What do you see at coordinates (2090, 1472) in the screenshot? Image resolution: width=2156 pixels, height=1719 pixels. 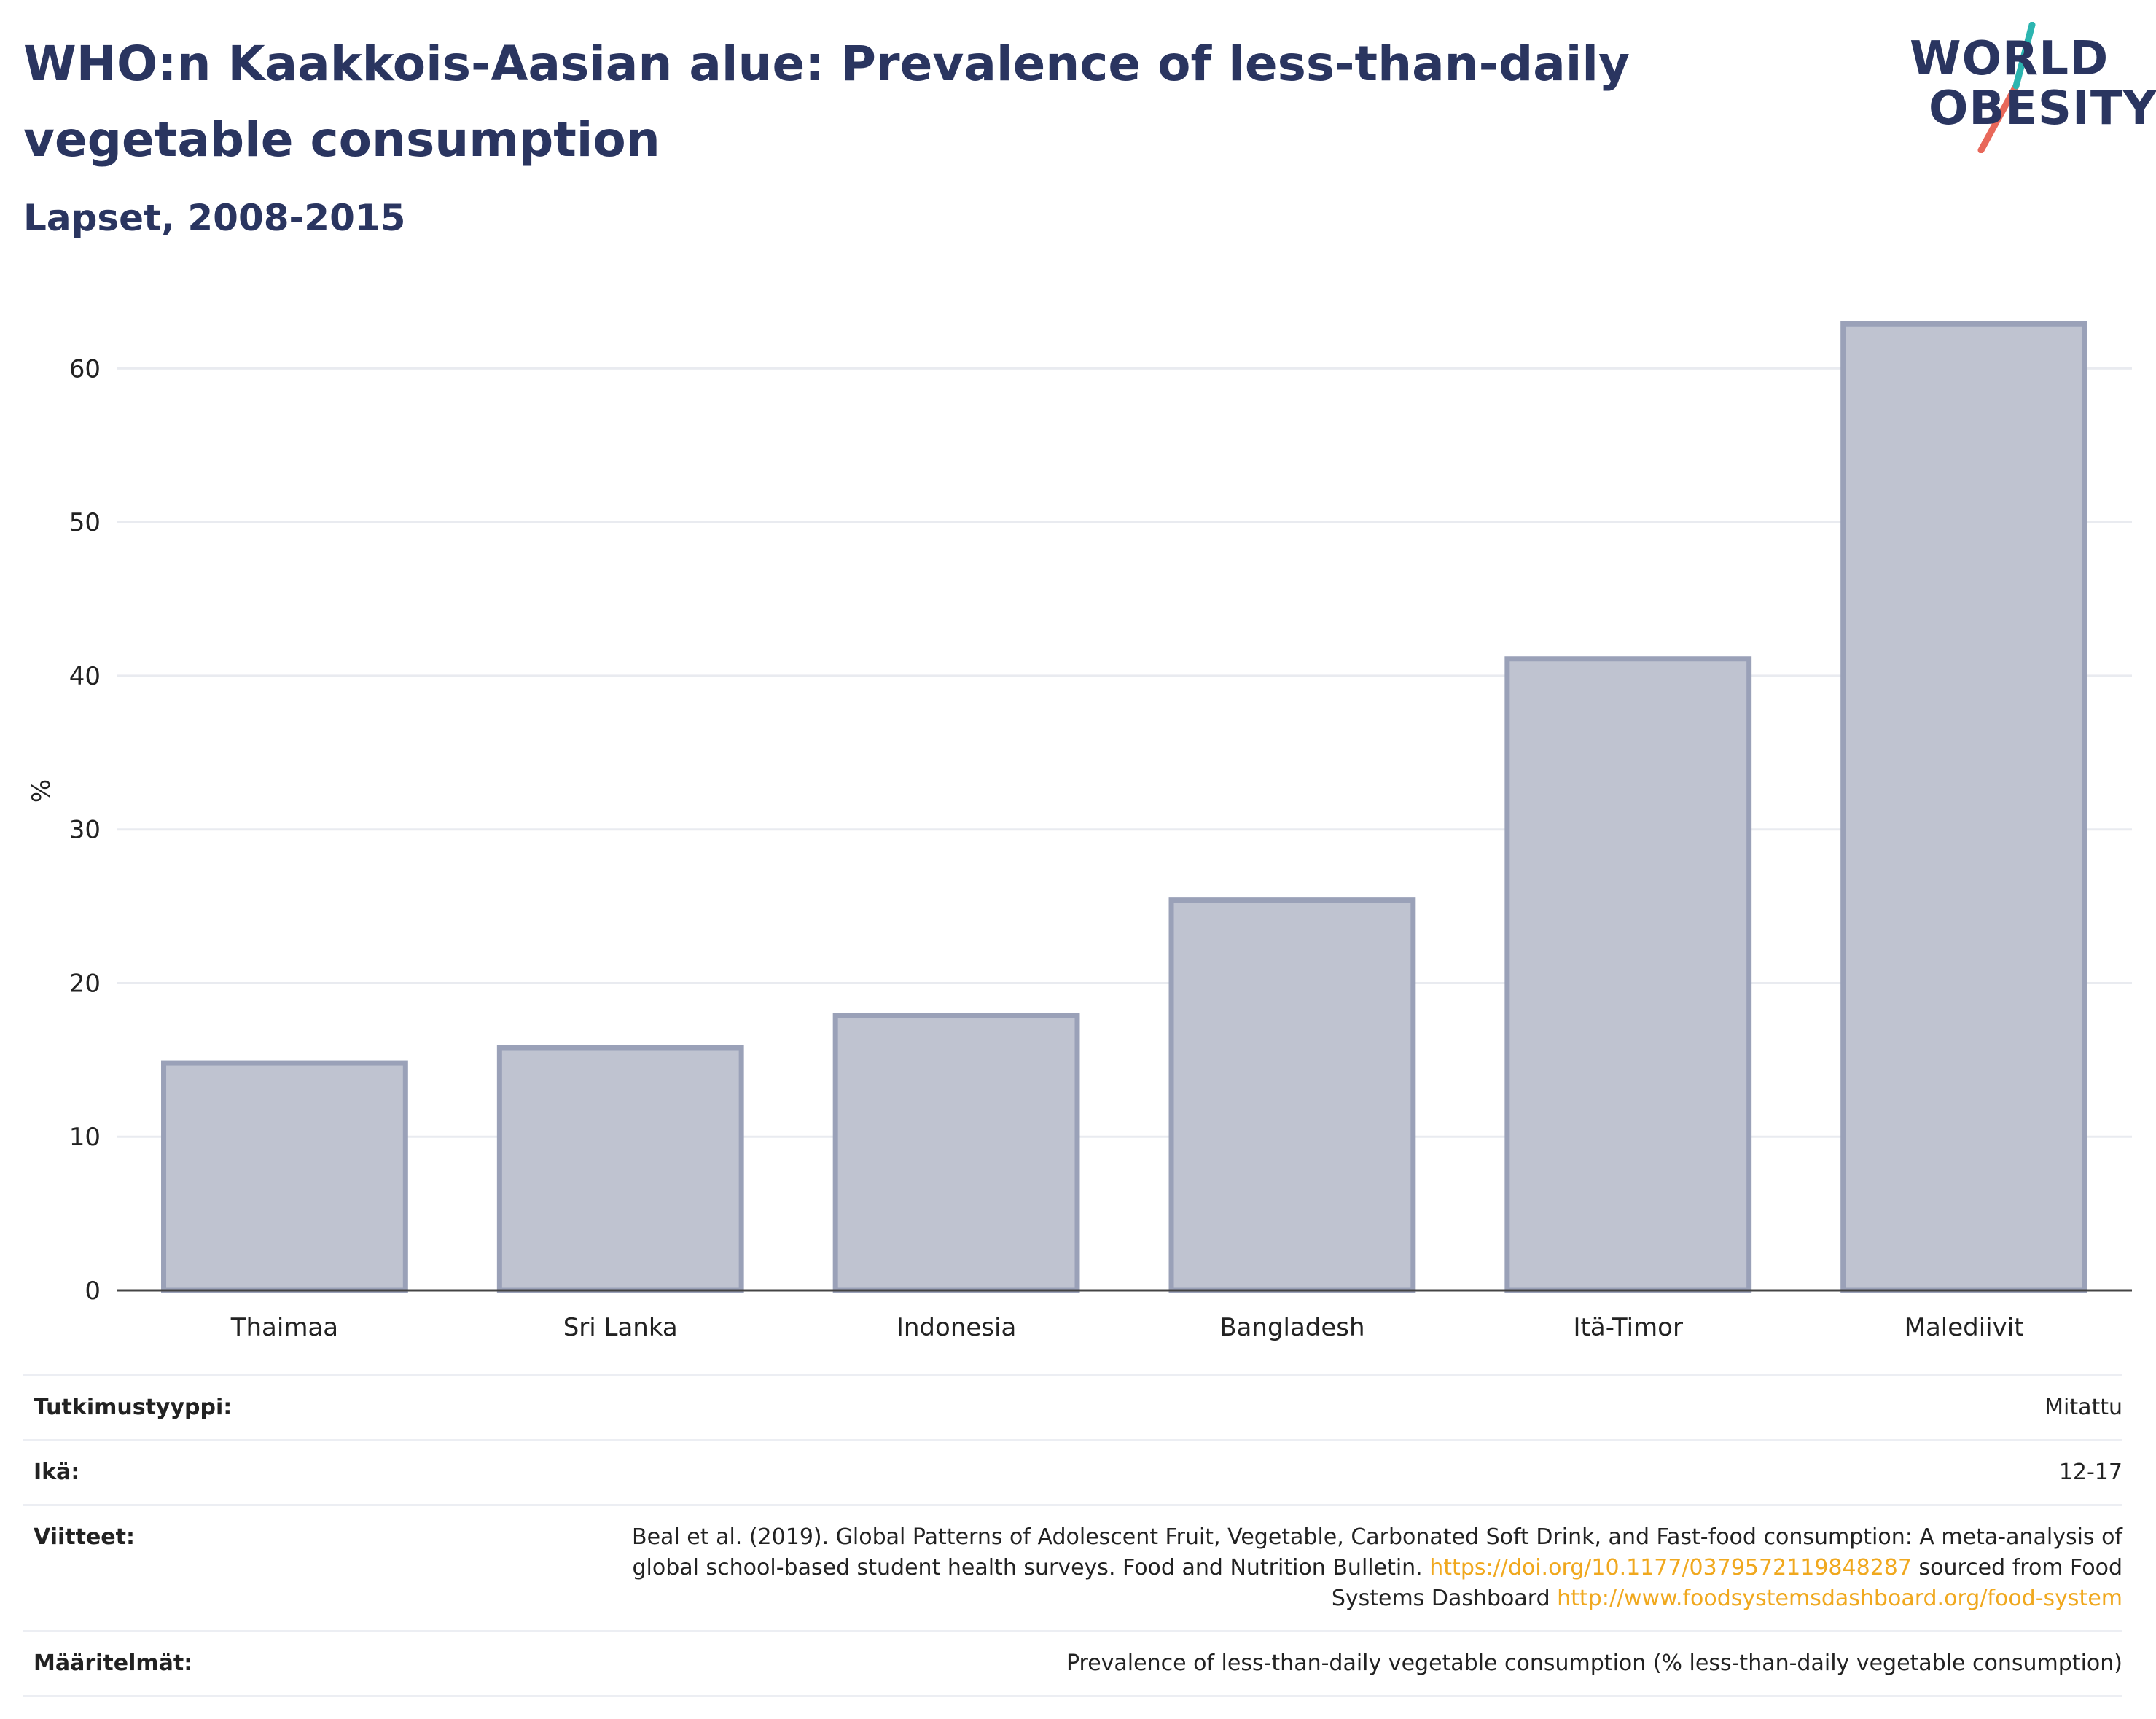 I see `age-value: 12-17` at bounding box center [2090, 1472].